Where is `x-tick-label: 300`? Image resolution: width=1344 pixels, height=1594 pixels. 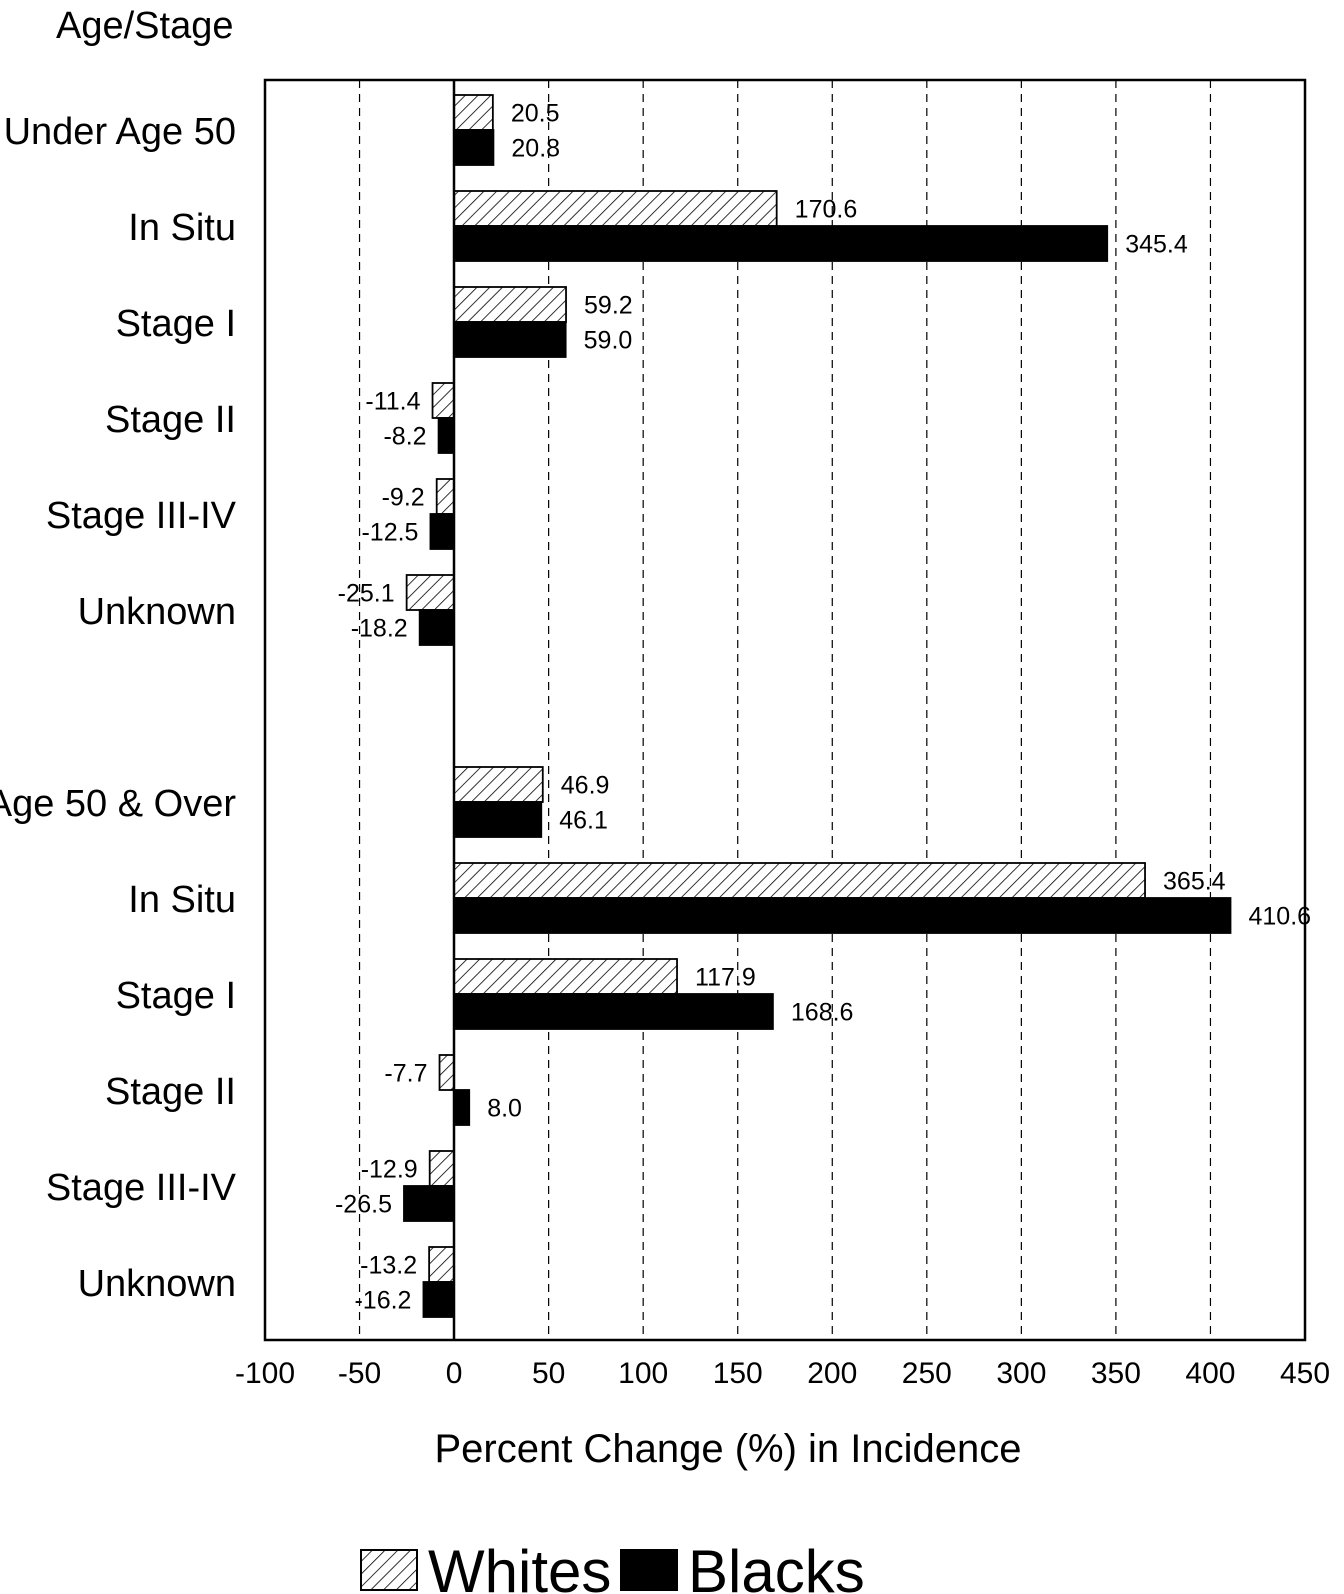
x-tick-label: 300 is located at coordinates (1021, 1373).